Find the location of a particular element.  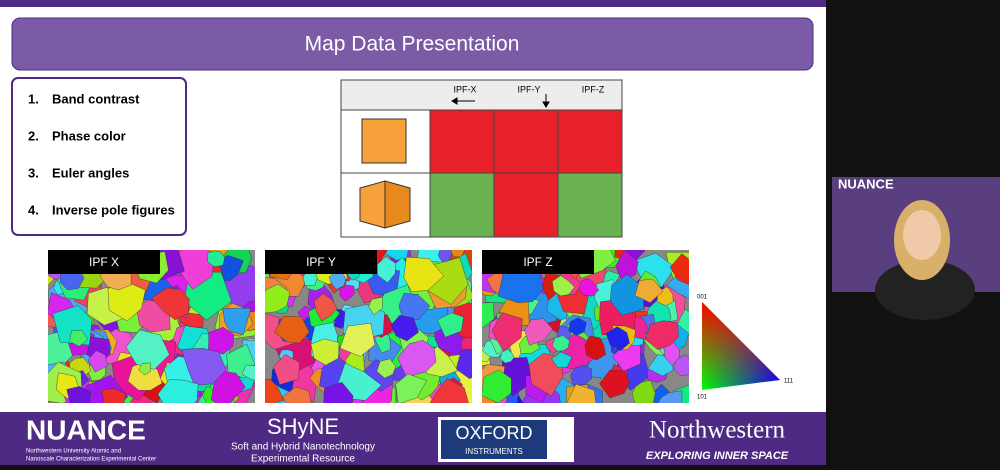

nw-sub: EXPLORING INNER SPACE is located at coordinates (717, 456).